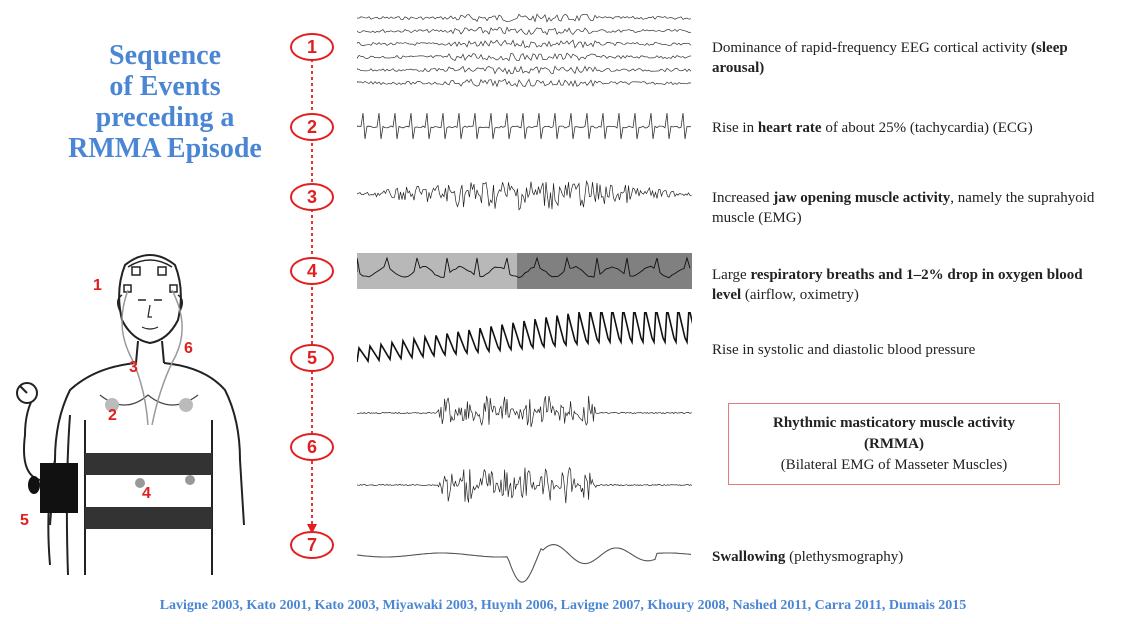  I want to click on blood-pressure-trace, so click(524, 338).